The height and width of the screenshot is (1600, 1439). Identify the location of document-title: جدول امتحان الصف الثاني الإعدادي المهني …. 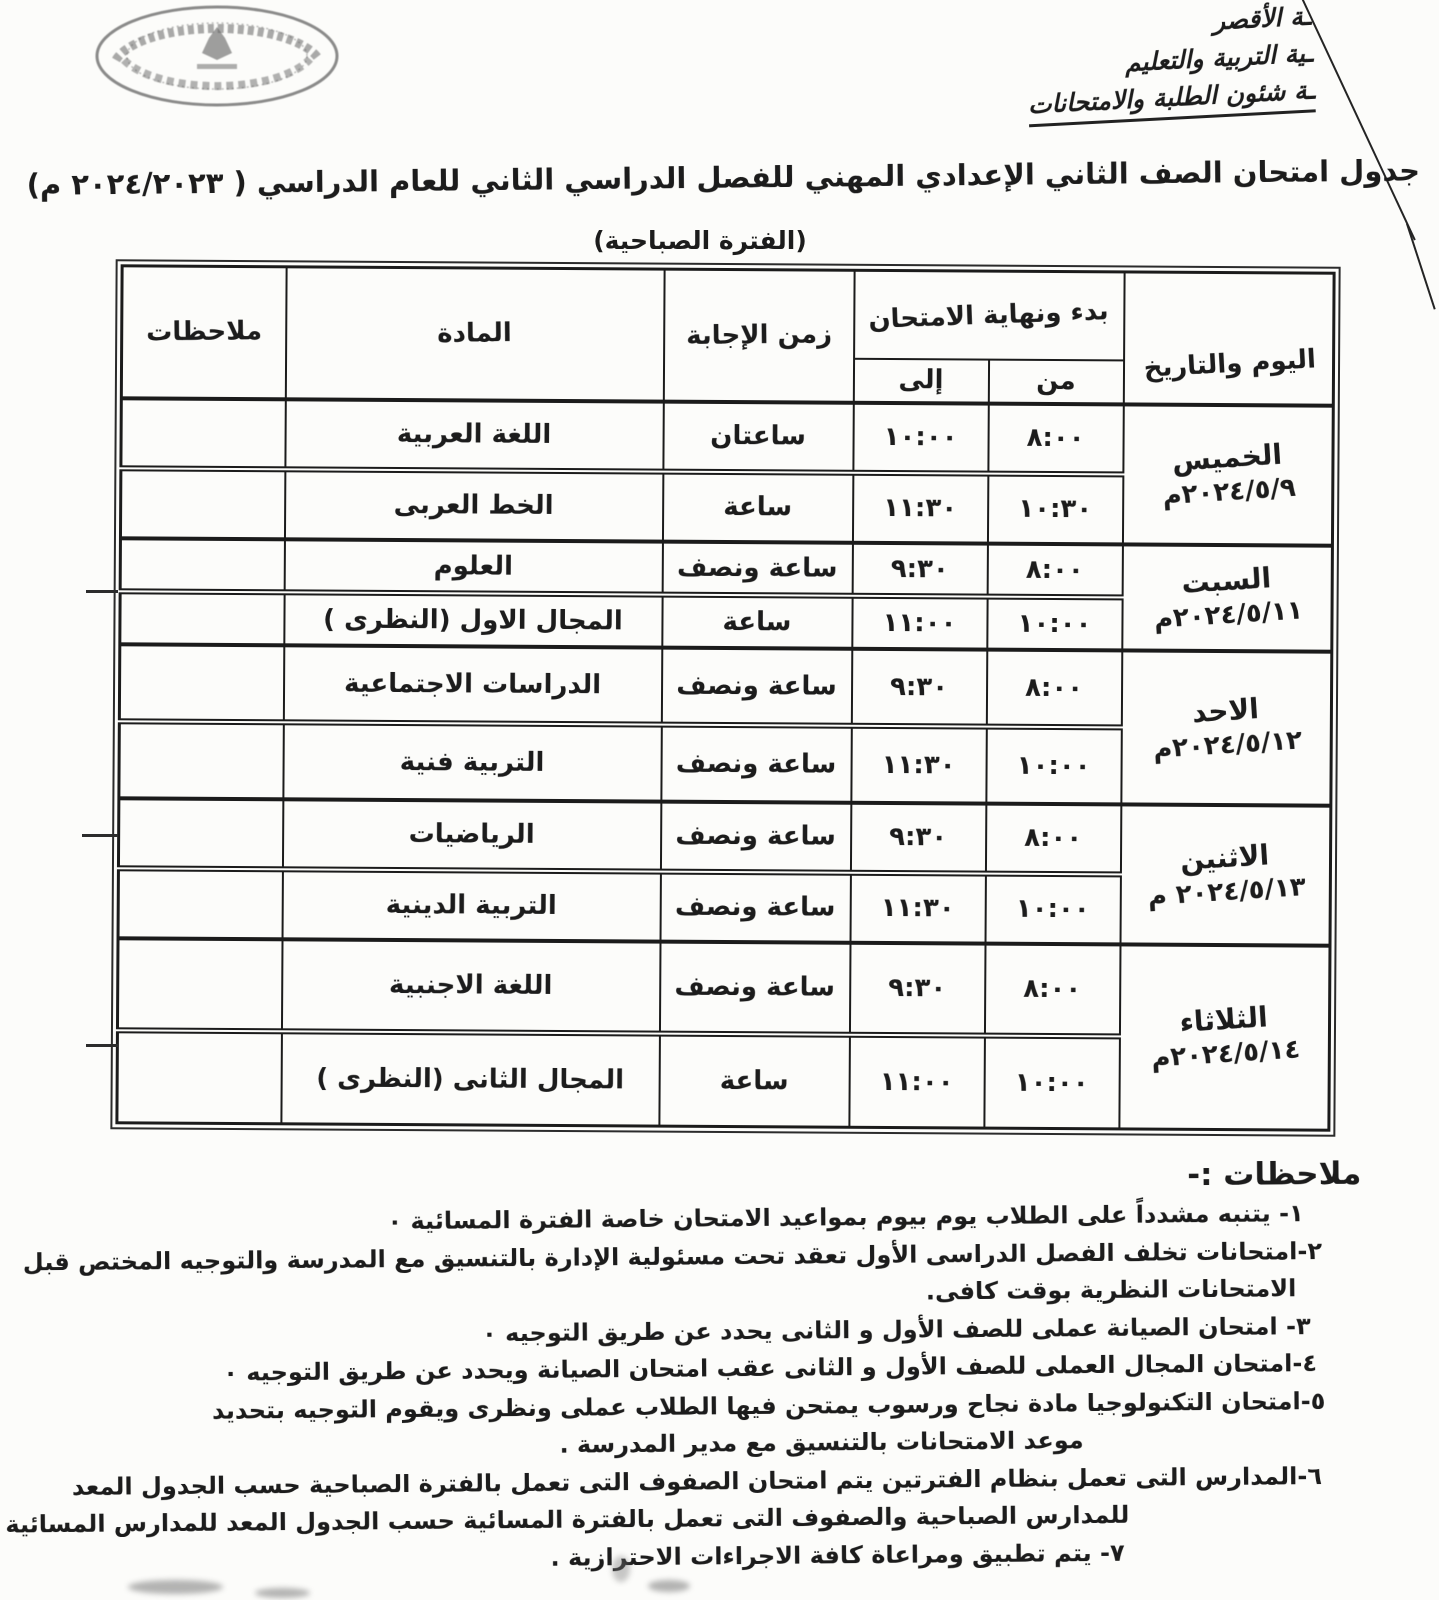
(723, 177).